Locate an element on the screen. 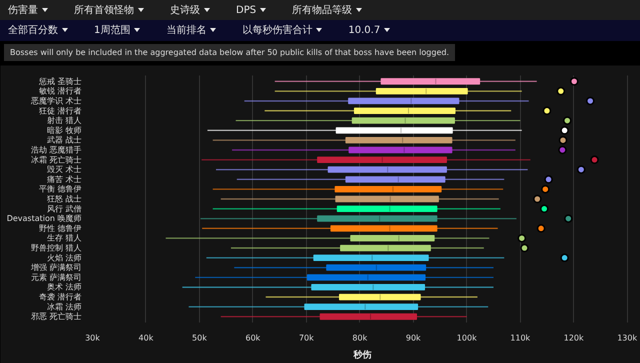 This screenshot has height=363, width=640. x-tick-label: 80k is located at coordinates (360, 338).